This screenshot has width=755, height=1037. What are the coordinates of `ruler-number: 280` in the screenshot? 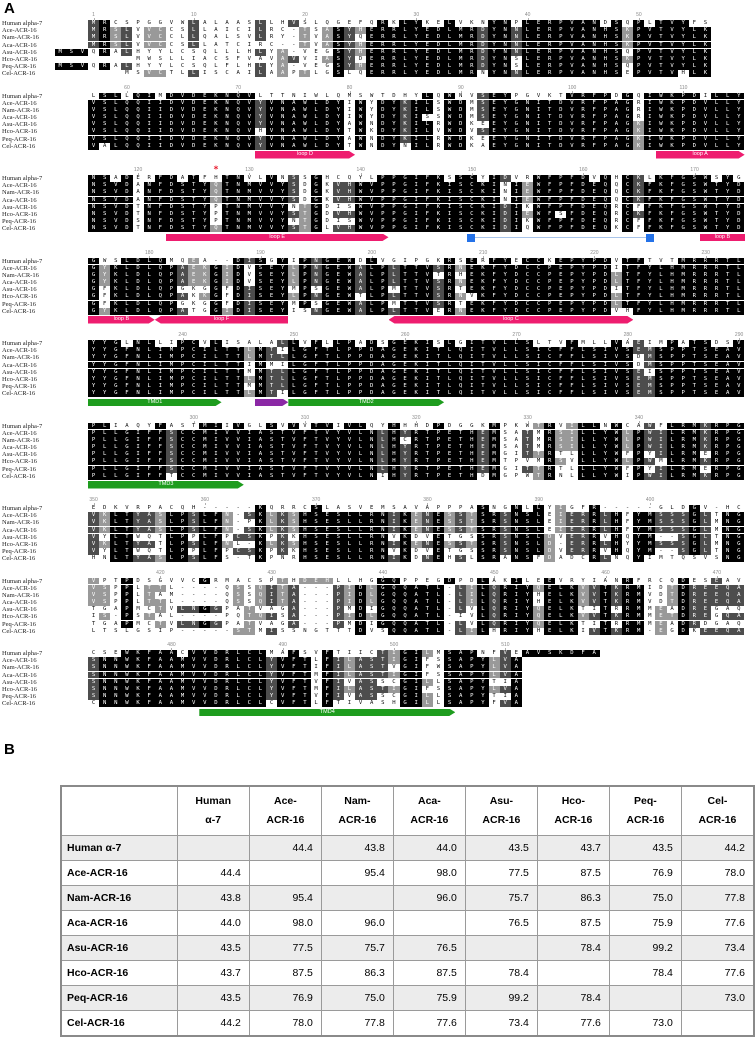 It's located at (627, 335).